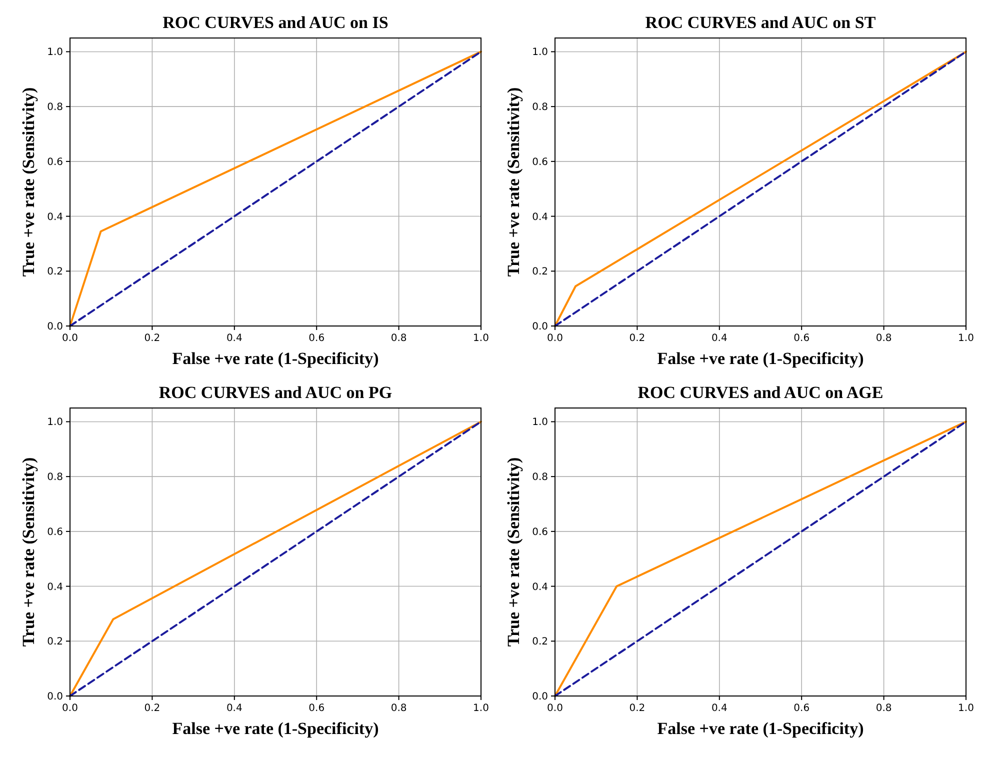 The width and height of the screenshot is (995, 760). I want to click on chart-title: ROC CURVES and AUC on ST, so click(760, 22).